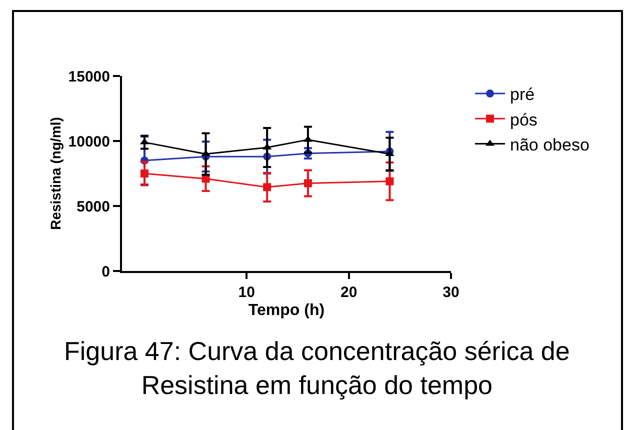 This screenshot has width=627, height=430. I want to click on y-tick-label: 0, so click(106, 271).